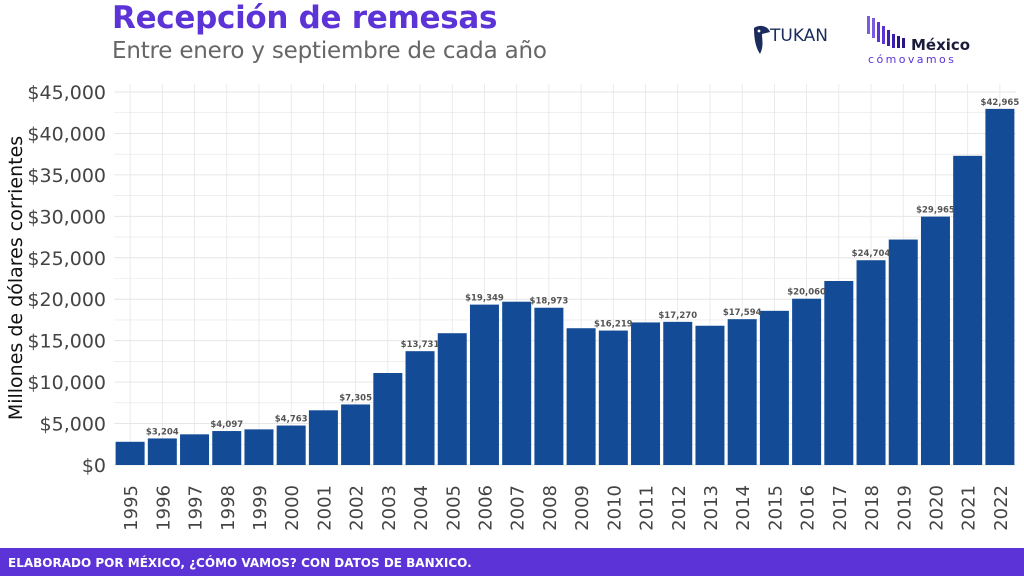 Image resolution: width=1024 pixels, height=576 pixels. What do you see at coordinates (16, 278) in the screenshot?
I see `y-axis-label: Millones de dólares corrientes` at bounding box center [16, 278].